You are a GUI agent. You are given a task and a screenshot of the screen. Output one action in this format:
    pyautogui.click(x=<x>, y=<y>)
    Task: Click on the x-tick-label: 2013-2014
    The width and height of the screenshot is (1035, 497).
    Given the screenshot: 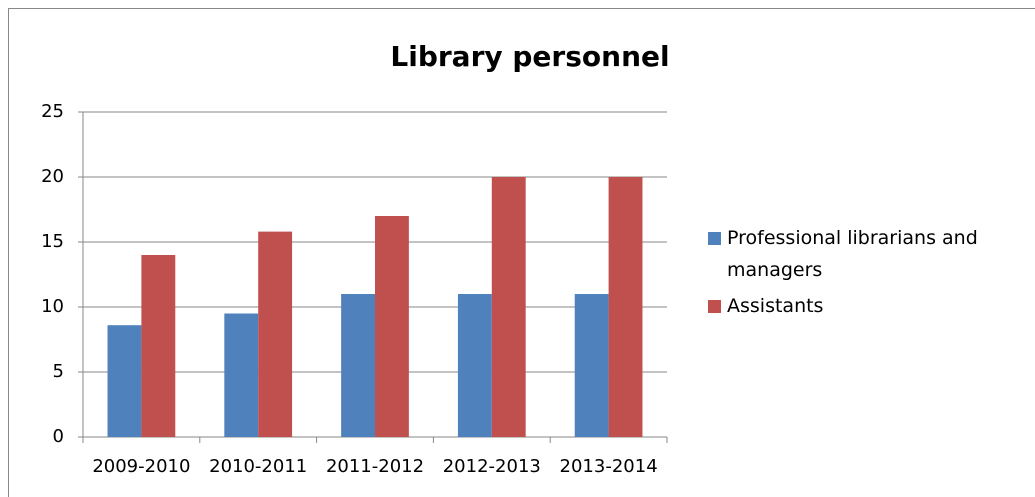 What is the action you would take?
    pyautogui.click(x=609, y=466)
    